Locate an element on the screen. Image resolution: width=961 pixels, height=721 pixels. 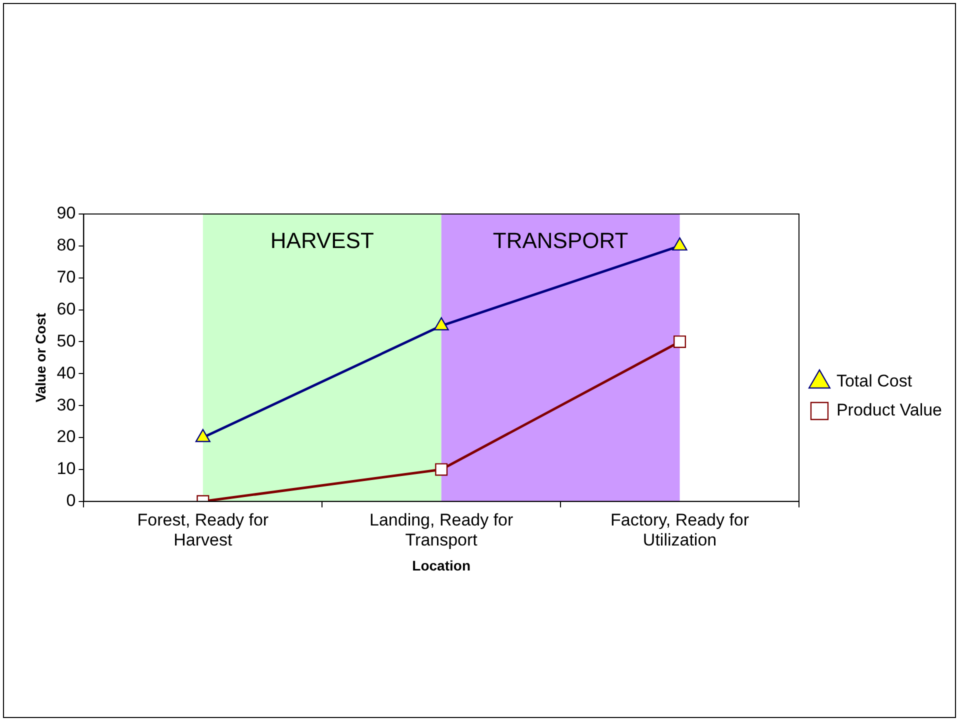
y-tick-label: 40 is located at coordinates (66, 372).